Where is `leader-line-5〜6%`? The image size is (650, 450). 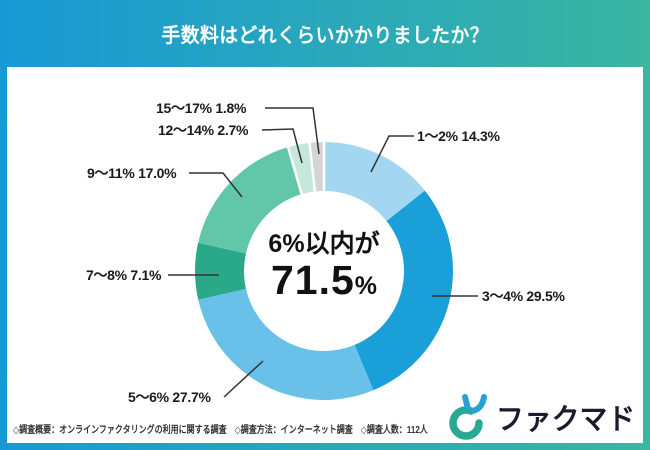 leader-line-5〜6% is located at coordinates (243, 379).